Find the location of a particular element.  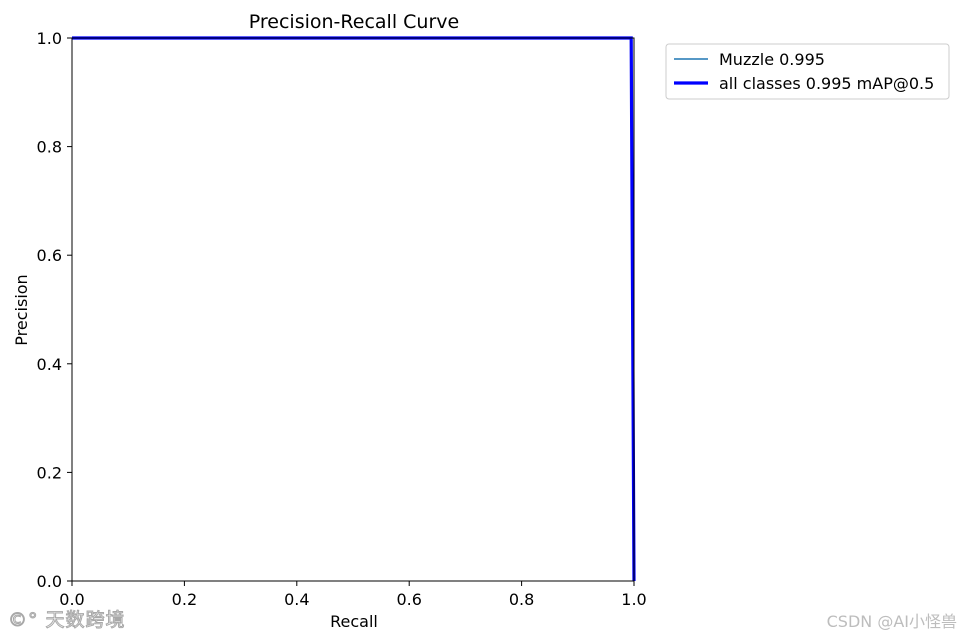

watermark-right: CSDN @AI小怪兽 is located at coordinates (891, 621).